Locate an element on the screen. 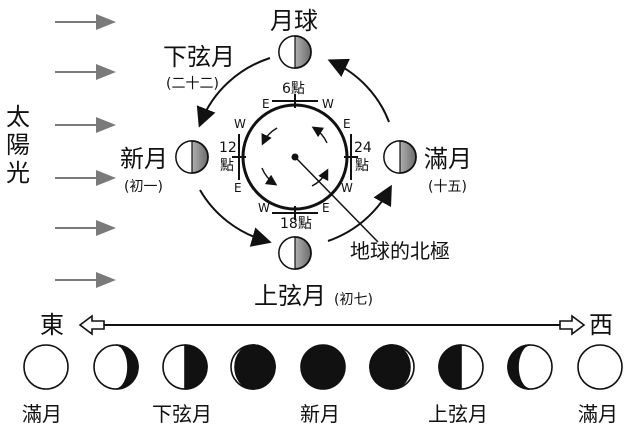  first-quarter-label: 上弦月 is located at coordinates (290, 296).